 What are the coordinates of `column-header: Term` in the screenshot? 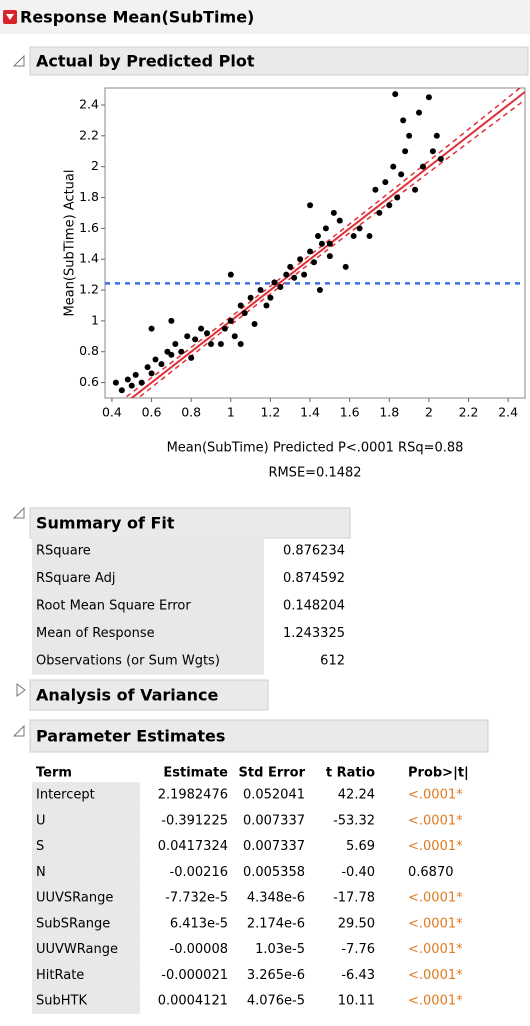 It's located at (54, 773).